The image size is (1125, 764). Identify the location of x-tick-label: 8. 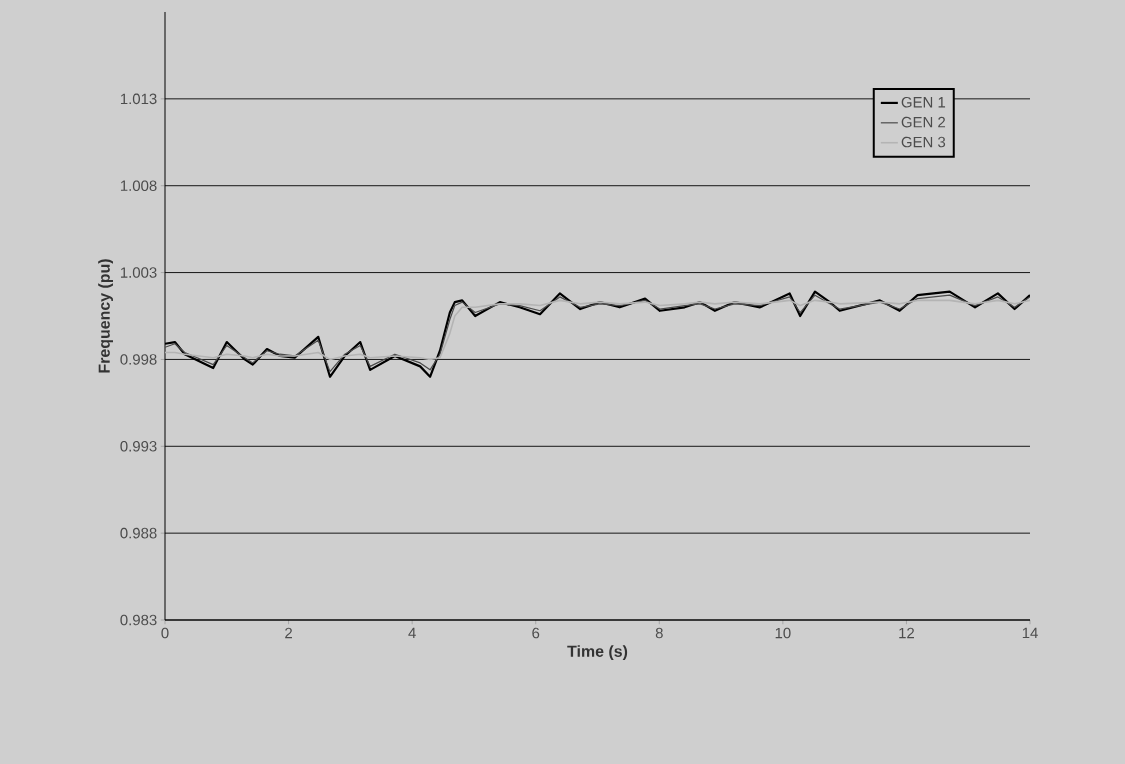
(659, 633).